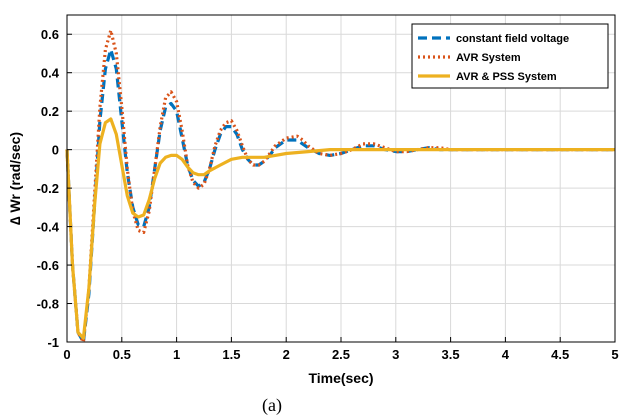  I want to click on y-tick-label: -0.8, so click(48, 304).